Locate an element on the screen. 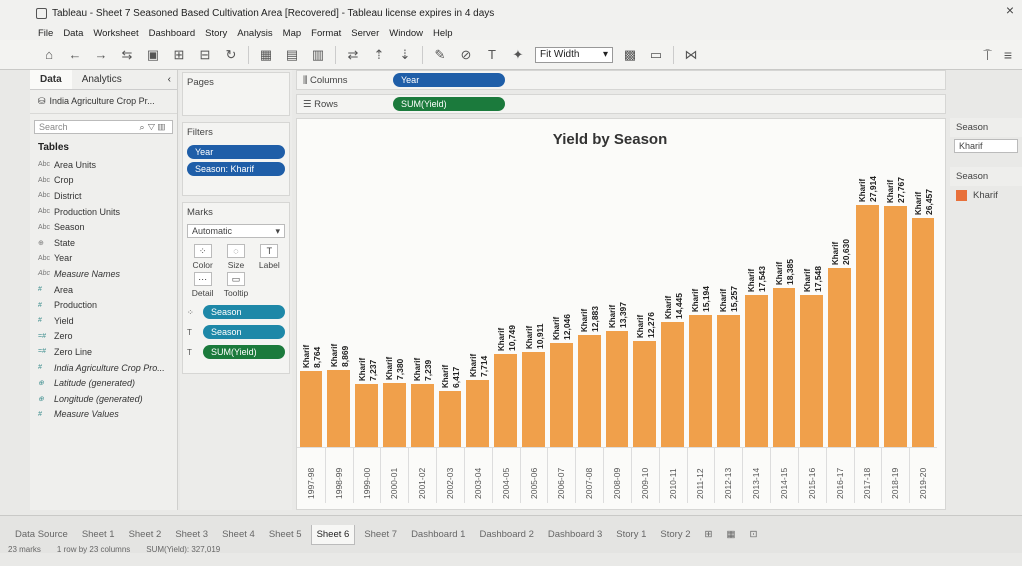 The width and height of the screenshot is (1022, 566). tab-sheet-7: Sheet 7 is located at coordinates (381, 534).